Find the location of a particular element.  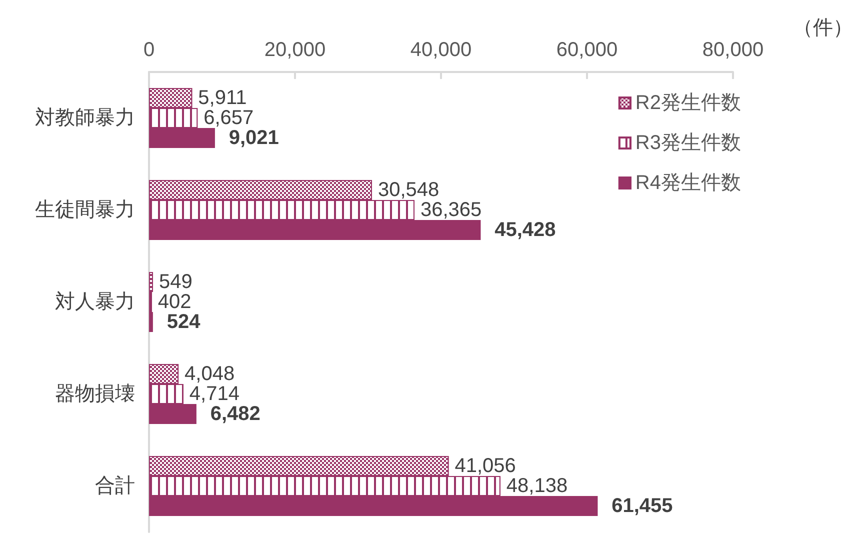

x-tick-label: 80,000 is located at coordinates (733, 50).